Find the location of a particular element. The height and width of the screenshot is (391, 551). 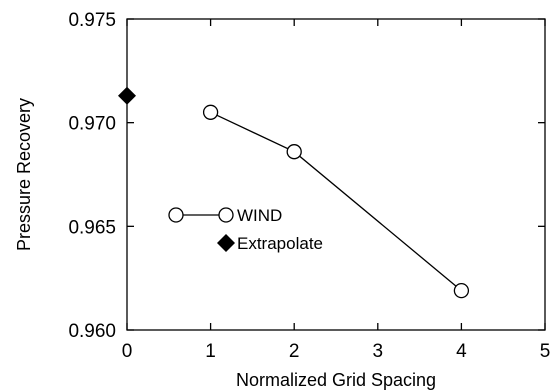

data-point-extrapolate is located at coordinates (127, 95).